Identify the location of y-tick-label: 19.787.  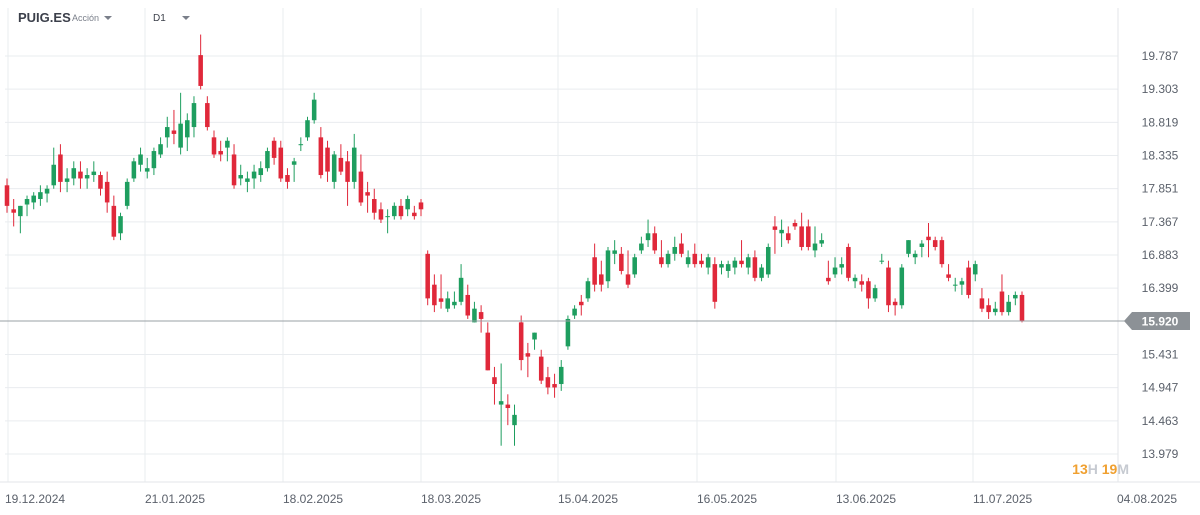
(1160, 56).